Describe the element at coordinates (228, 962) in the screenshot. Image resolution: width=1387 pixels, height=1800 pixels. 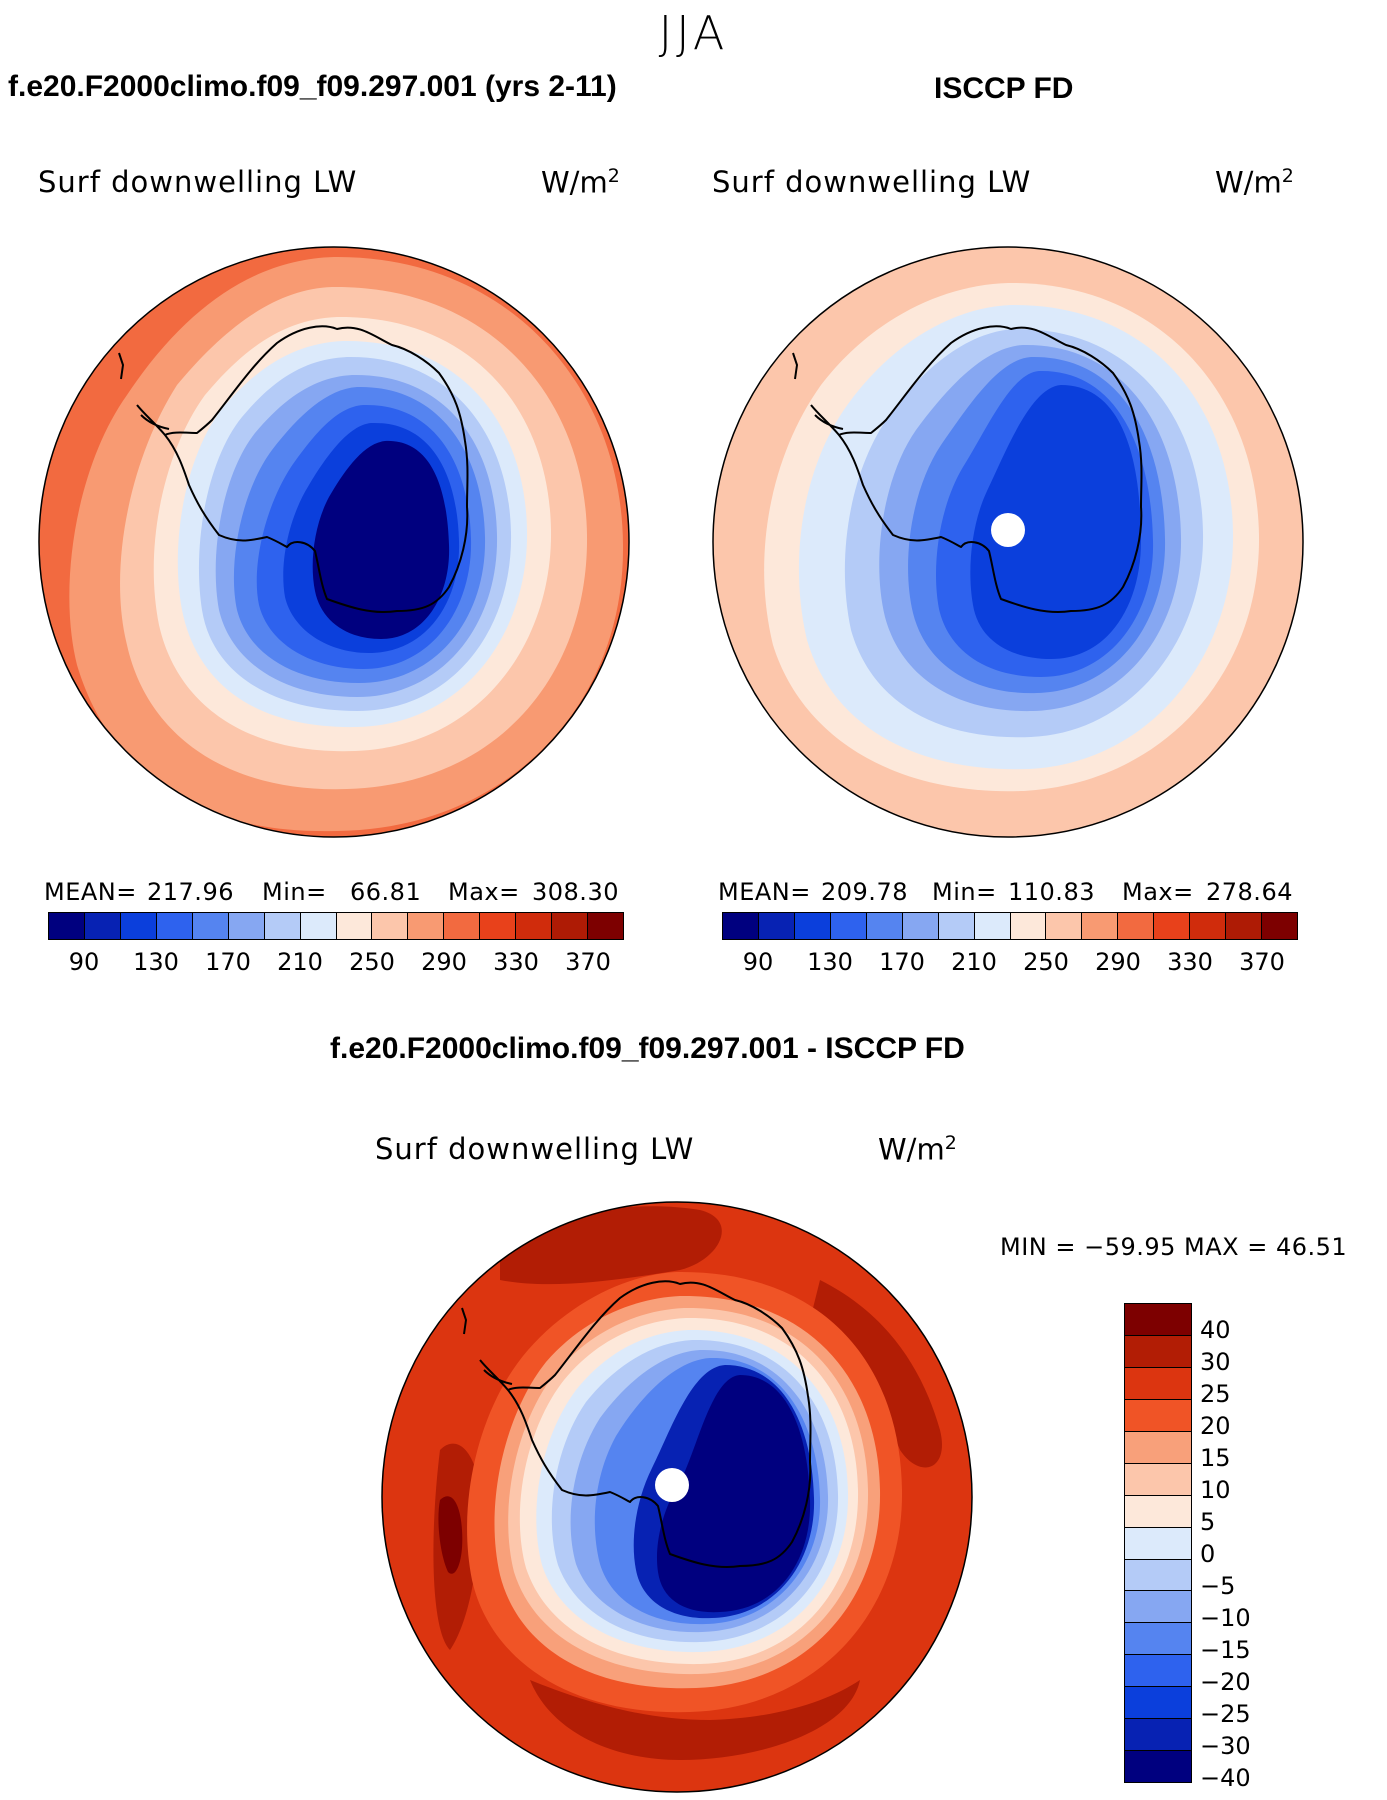
I see `model-colorbar-tick-label: 170` at that location.